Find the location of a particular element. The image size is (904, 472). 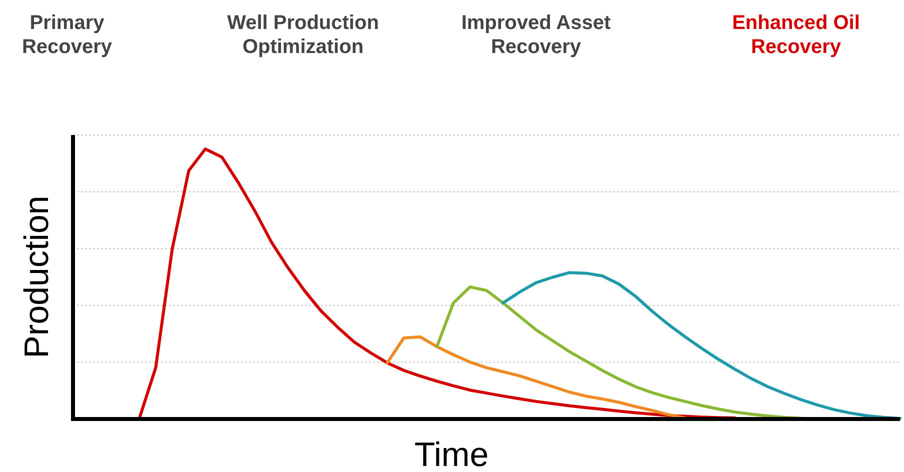

y-axis-title: Production is located at coordinates (37, 277).